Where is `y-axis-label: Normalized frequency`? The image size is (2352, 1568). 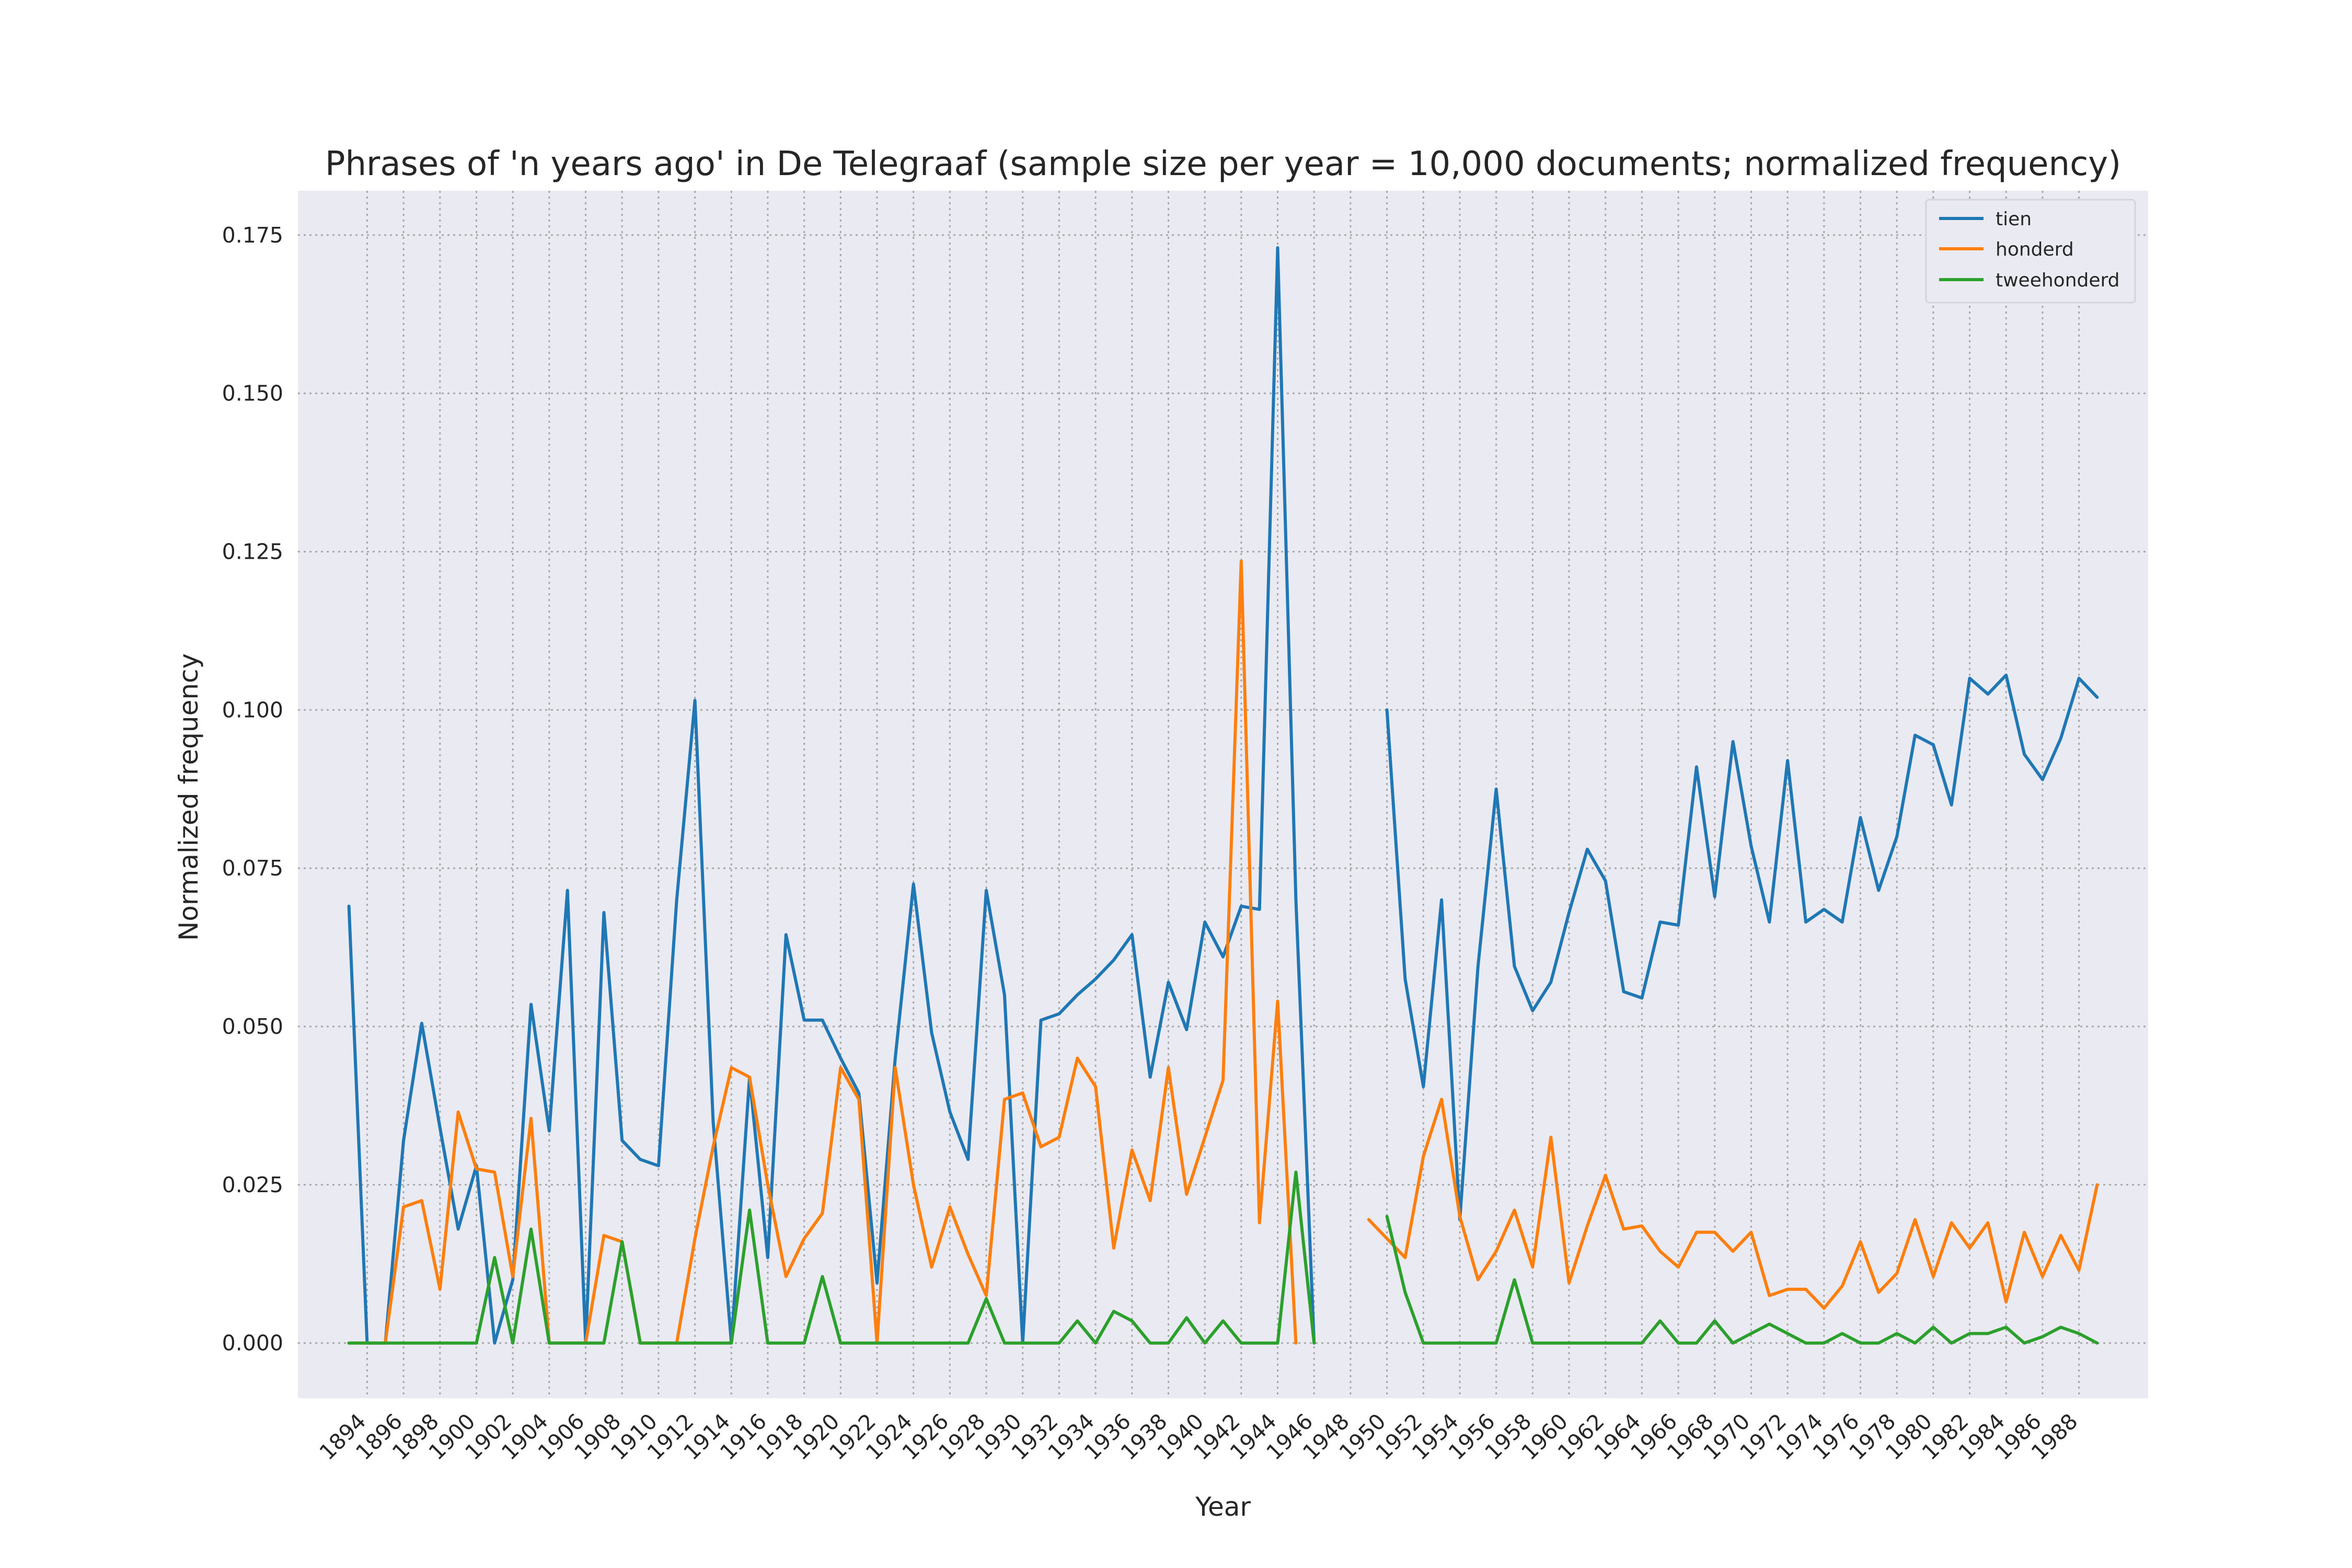
y-axis-label: Normalized frequency is located at coordinates (189, 797).